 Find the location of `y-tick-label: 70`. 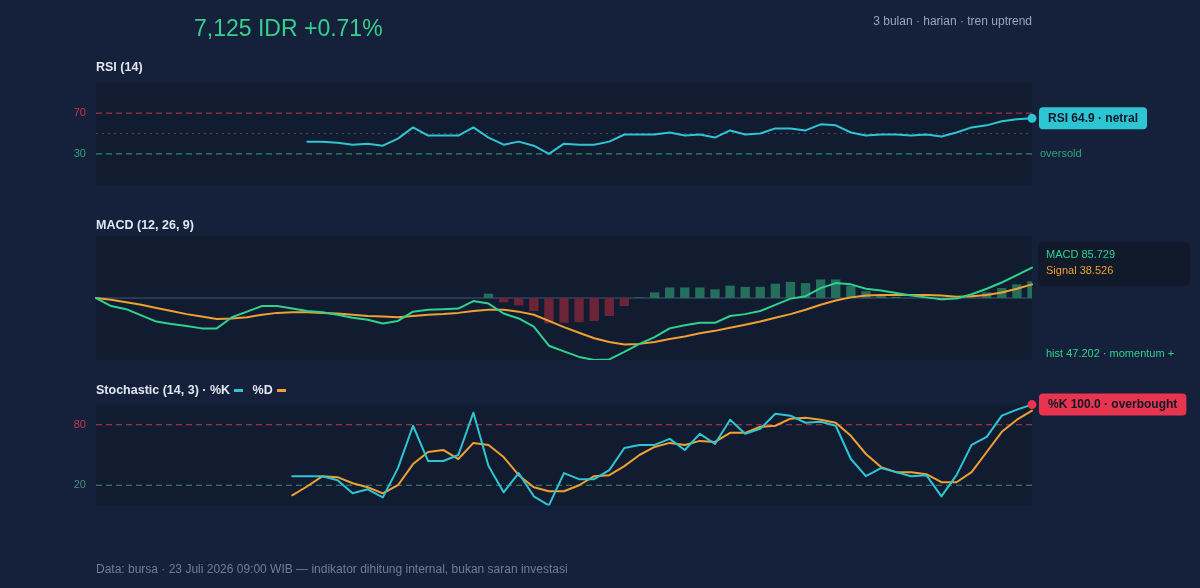

y-tick-label: 70 is located at coordinates (79, 112).